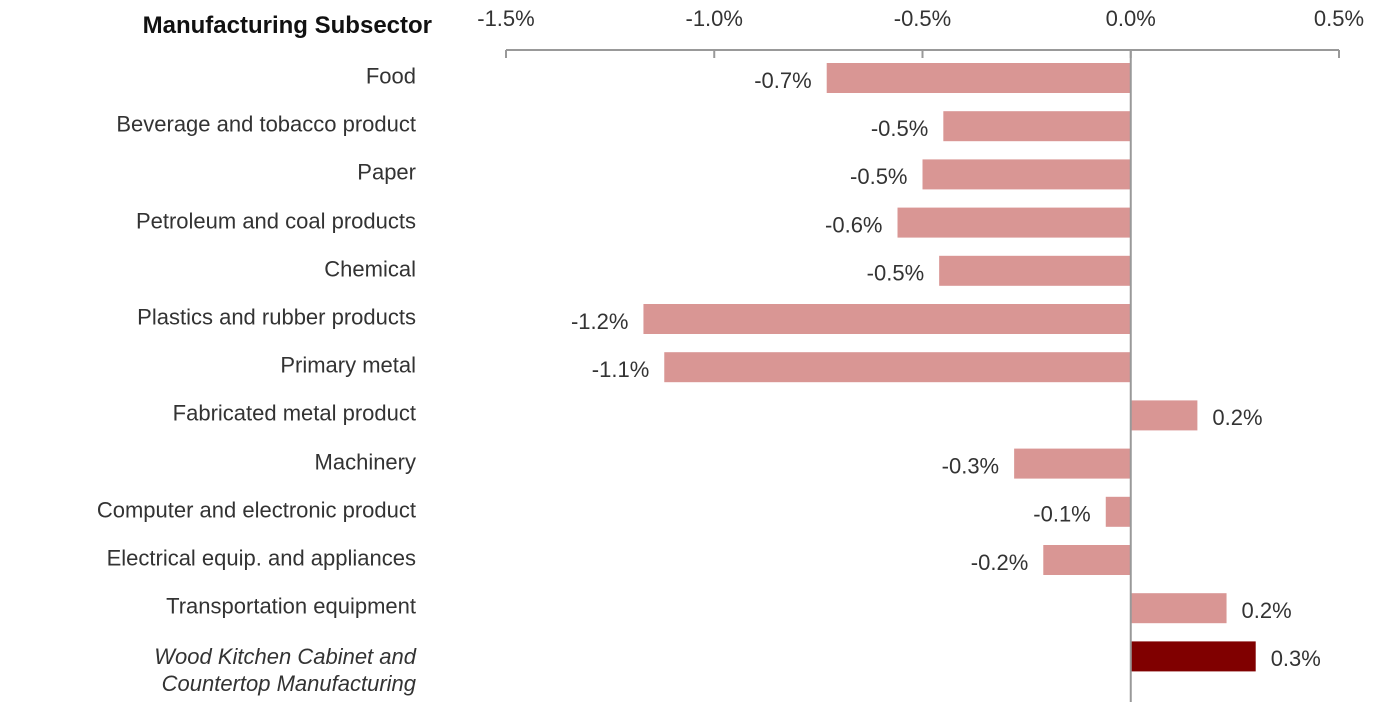  Describe the element at coordinates (782, 80) in the screenshot. I see `value-label: -0.7%` at that location.